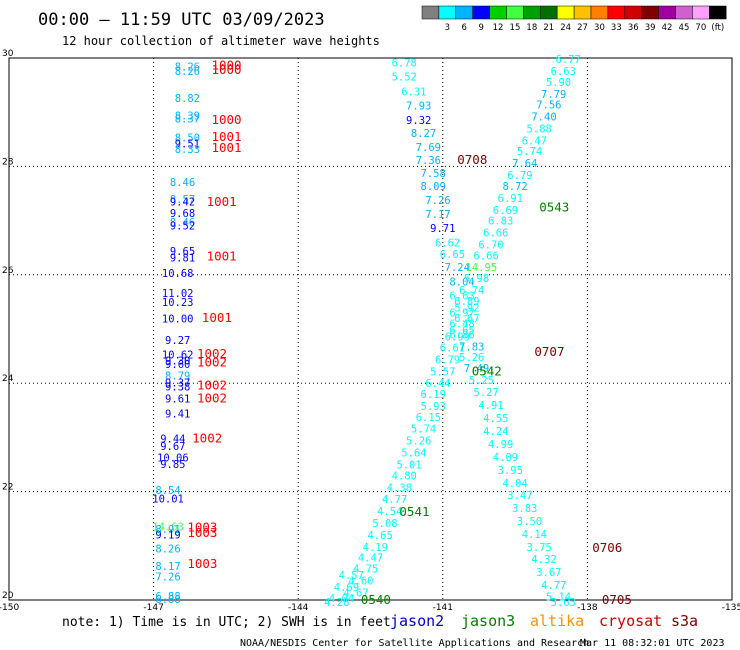  I want to click on wave-height-value: 8.54, so click(167, 491).